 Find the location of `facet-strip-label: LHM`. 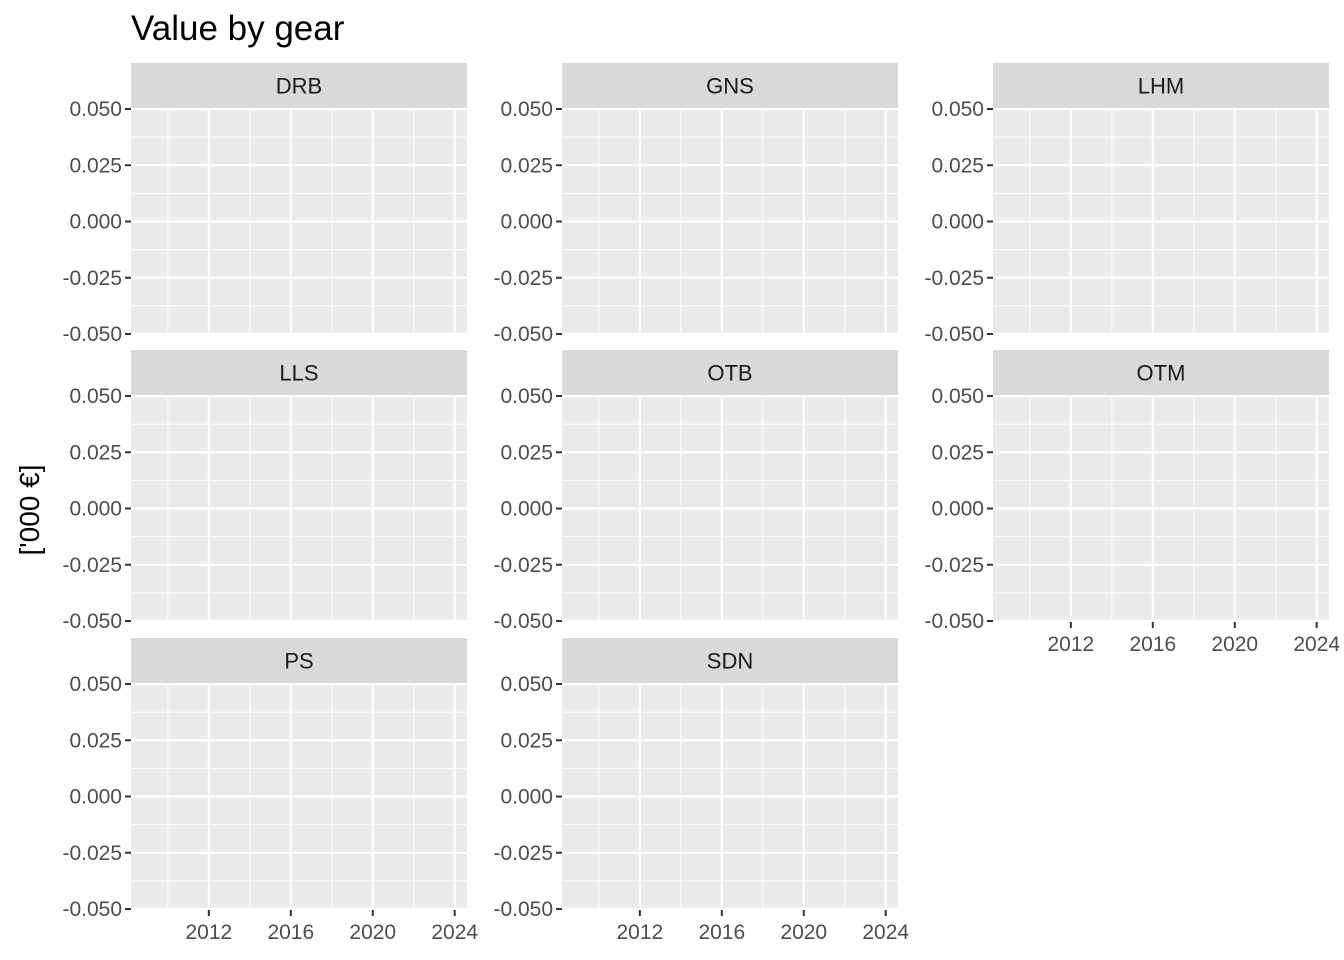

facet-strip-label: LHM is located at coordinates (1161, 86).